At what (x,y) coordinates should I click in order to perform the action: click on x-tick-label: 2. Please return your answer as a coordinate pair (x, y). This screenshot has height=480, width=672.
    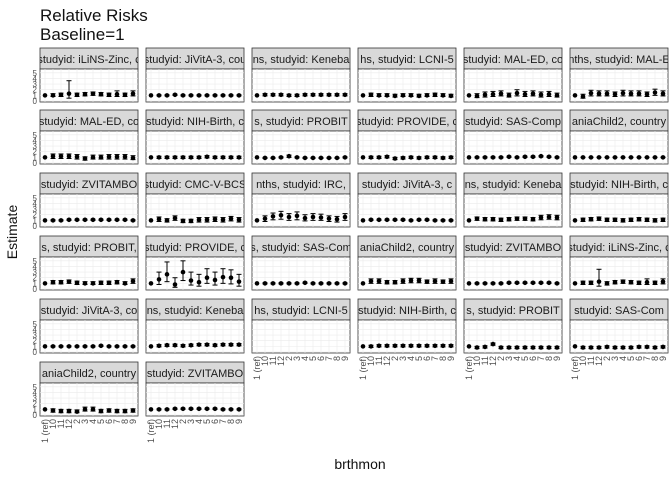
    Looking at the image, I should click on (395, 358).